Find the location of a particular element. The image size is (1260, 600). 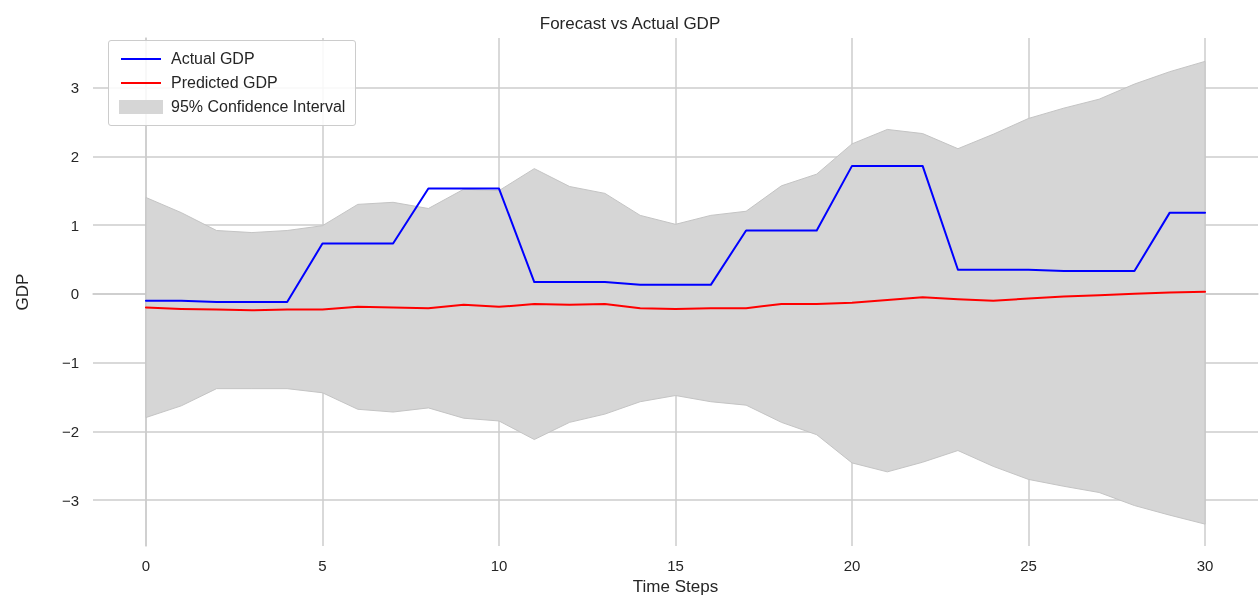

x-tick-label: 15 is located at coordinates (675, 566).